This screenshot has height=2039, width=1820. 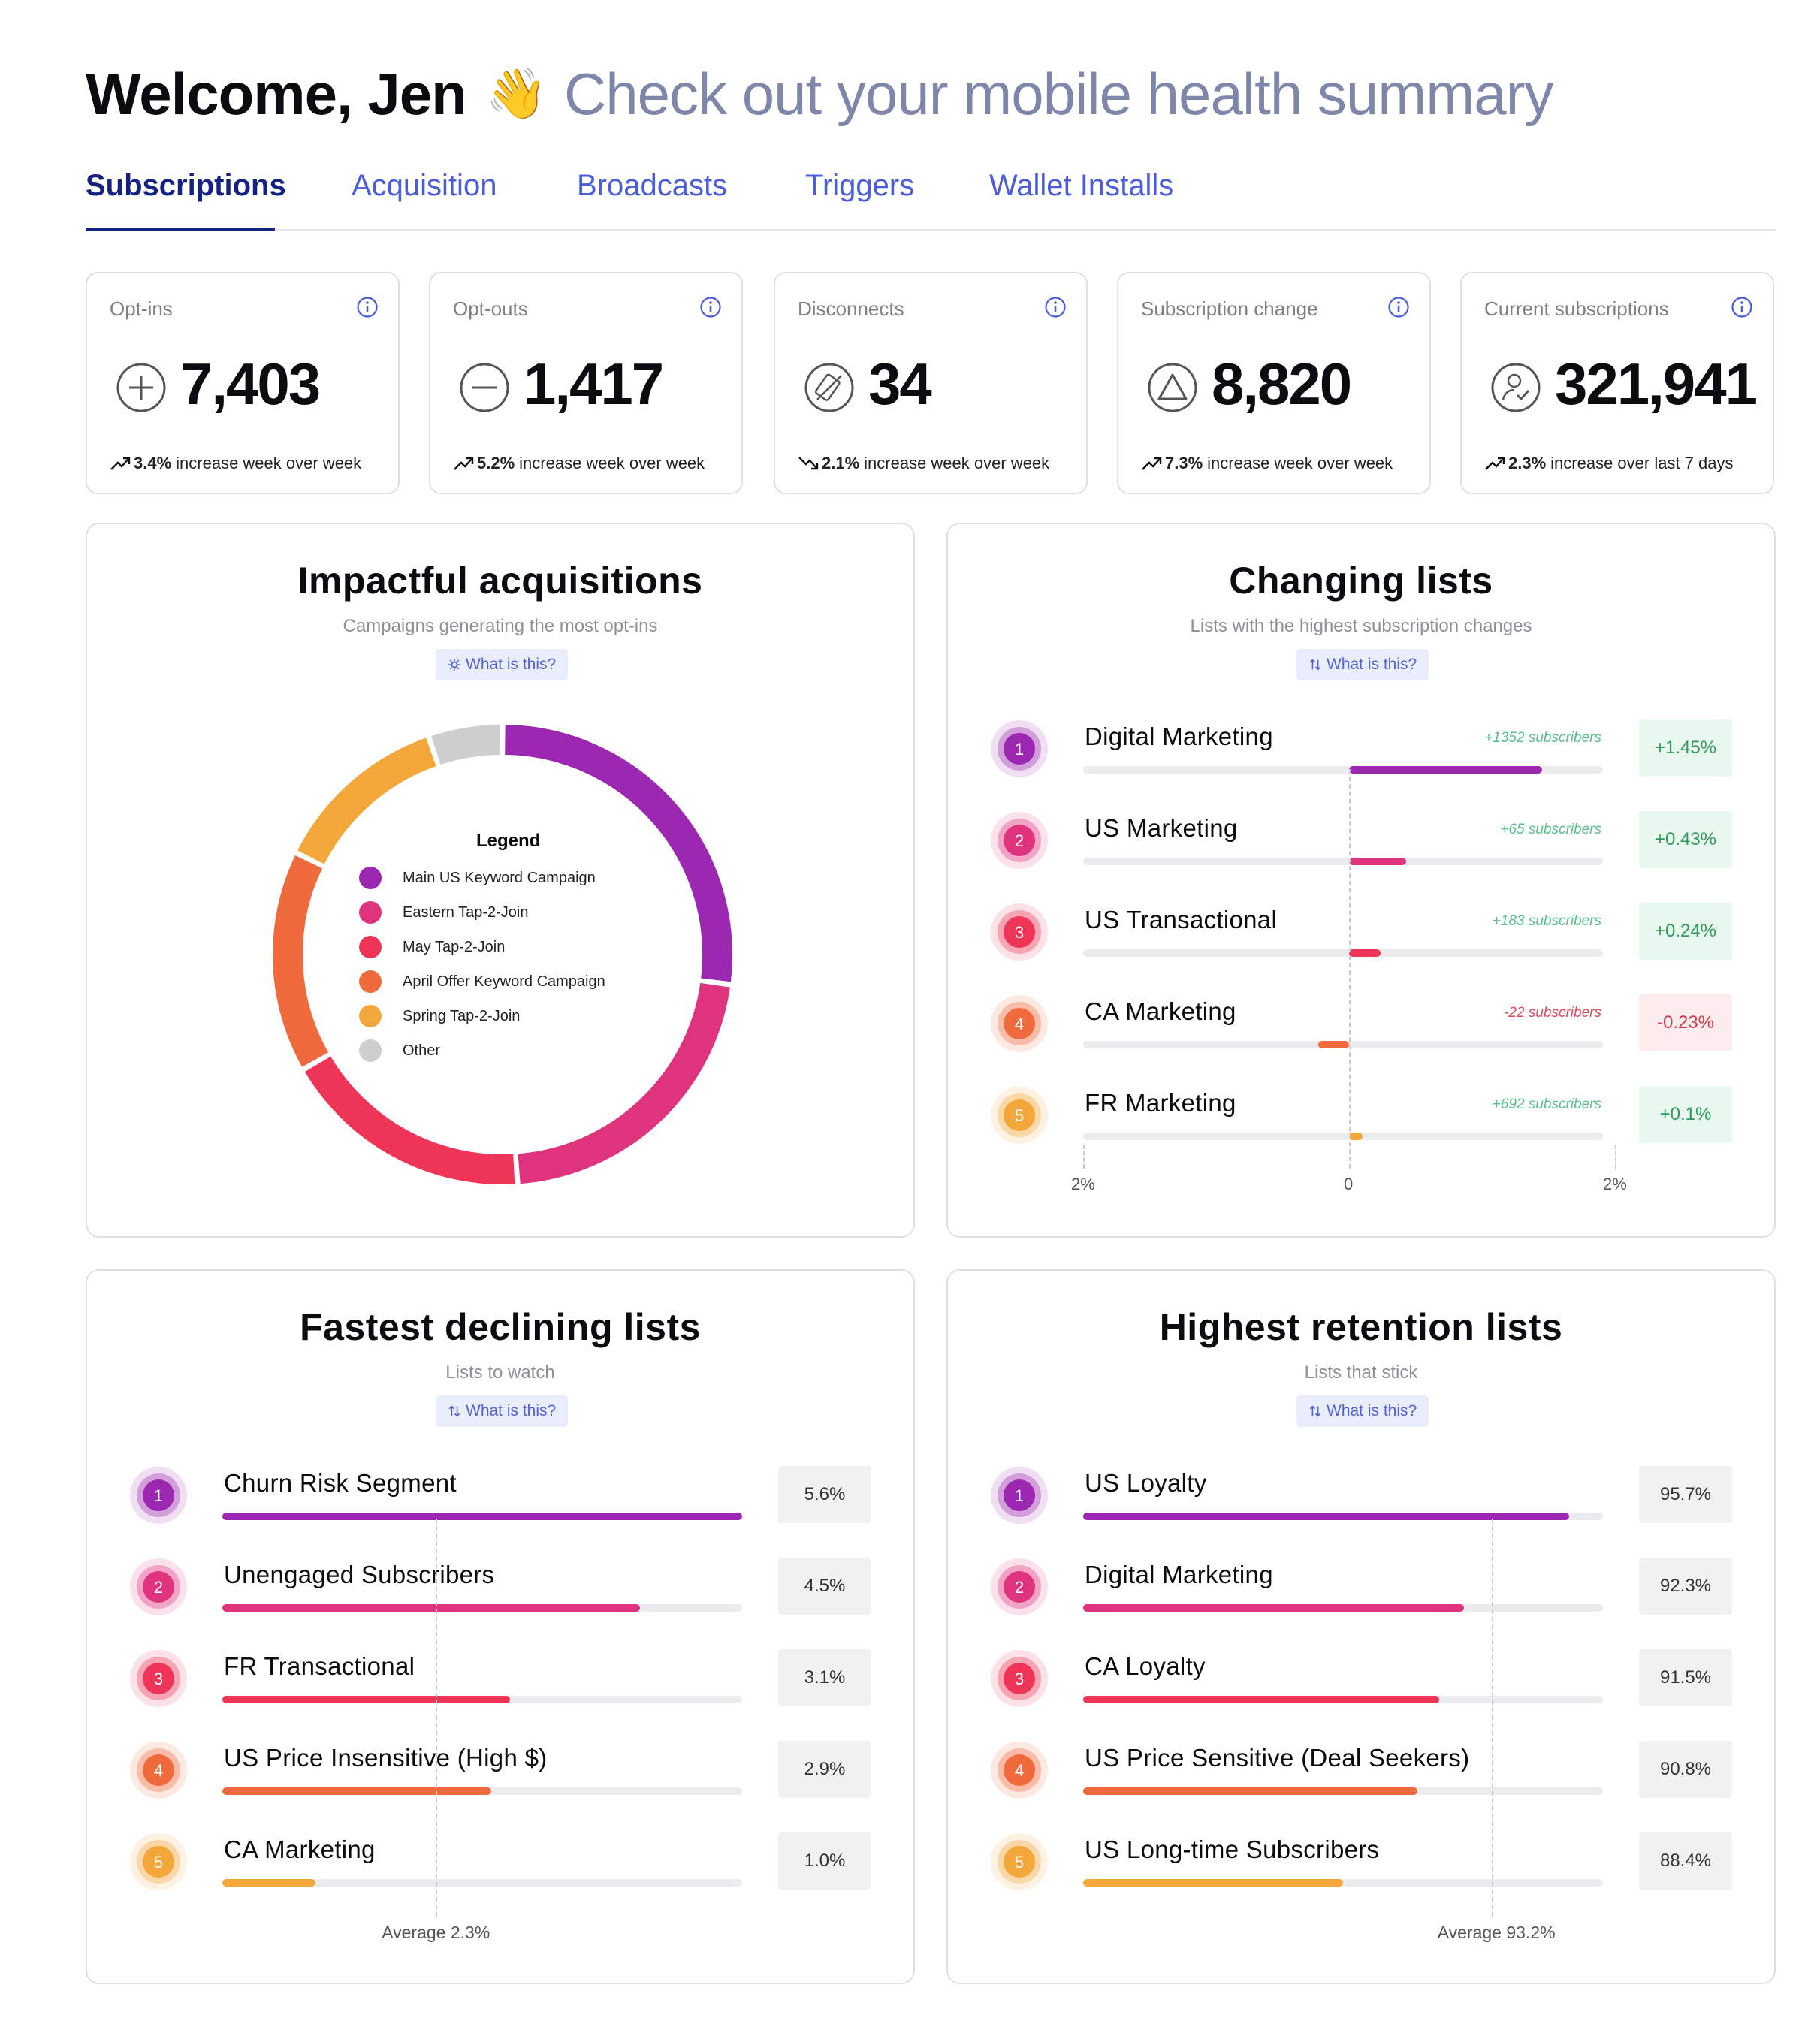 I want to click on stat-trend: 7.3% increase week over week, so click(x=1267, y=463).